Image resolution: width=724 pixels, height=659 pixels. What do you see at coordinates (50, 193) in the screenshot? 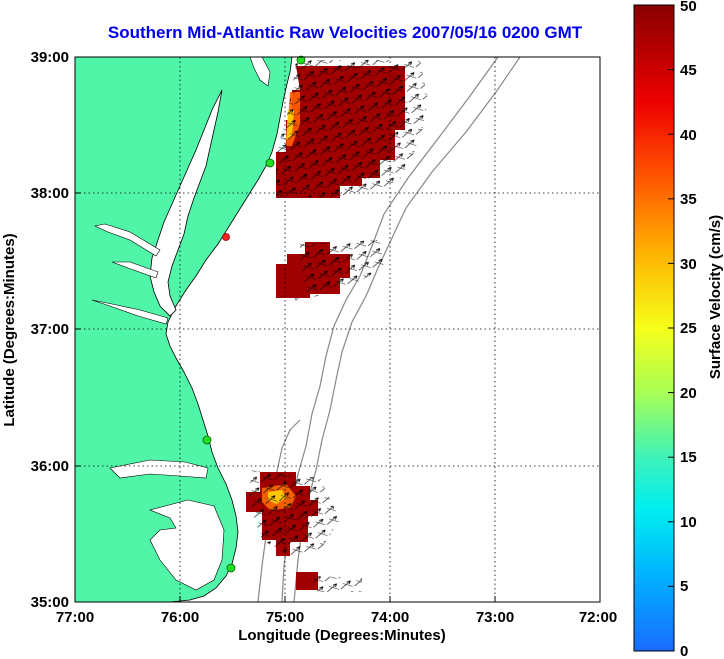
I see `y-tick-label: 38:00` at bounding box center [50, 193].